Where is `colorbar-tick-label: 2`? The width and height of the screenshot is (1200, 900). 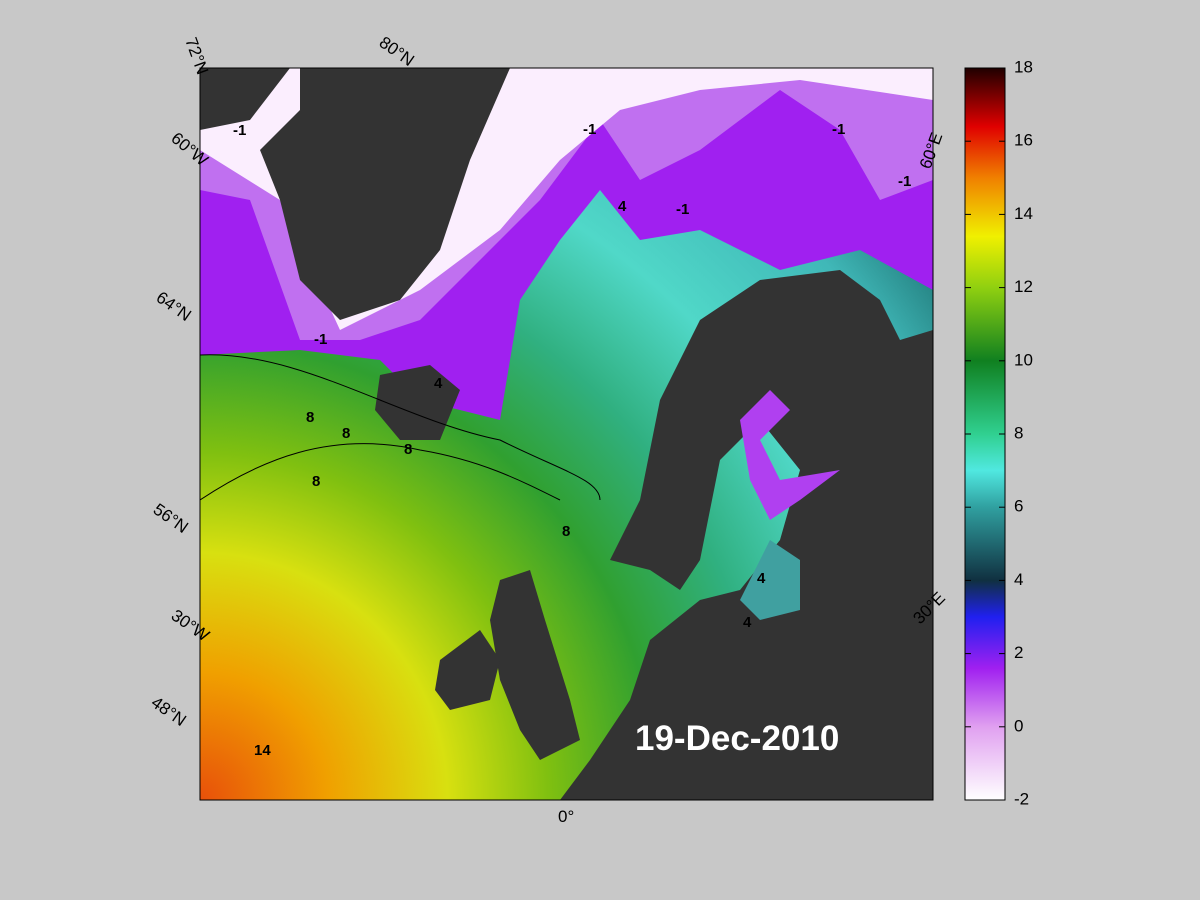
colorbar-tick-label: 2 is located at coordinates (1018, 652).